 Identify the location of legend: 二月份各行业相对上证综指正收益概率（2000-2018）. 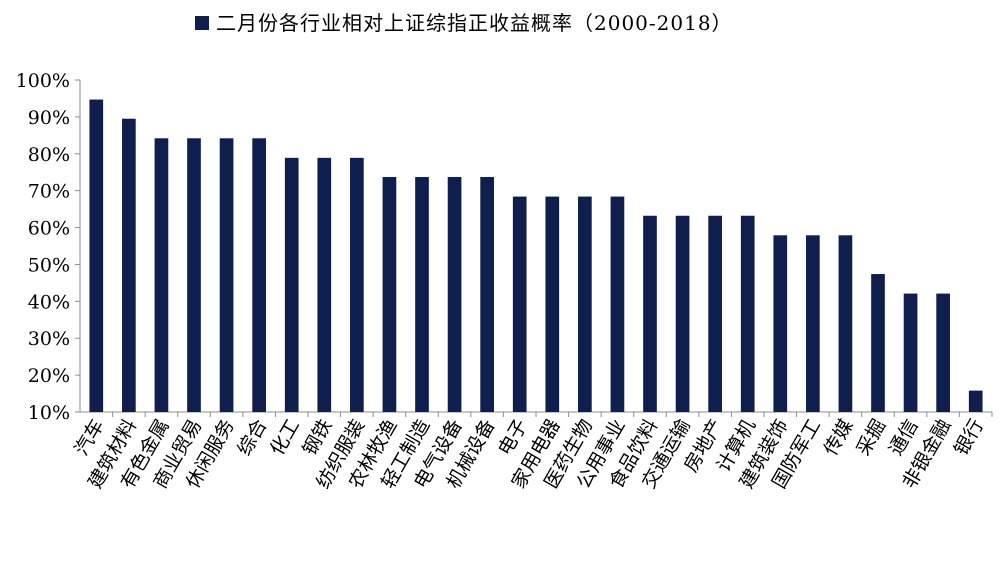
(464, 23).